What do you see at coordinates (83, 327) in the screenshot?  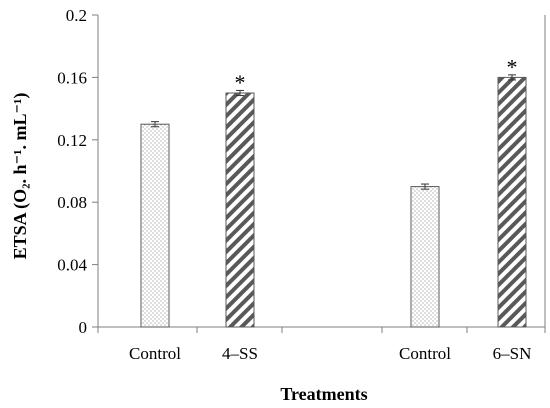 I see `y-tick-label: 0` at bounding box center [83, 327].